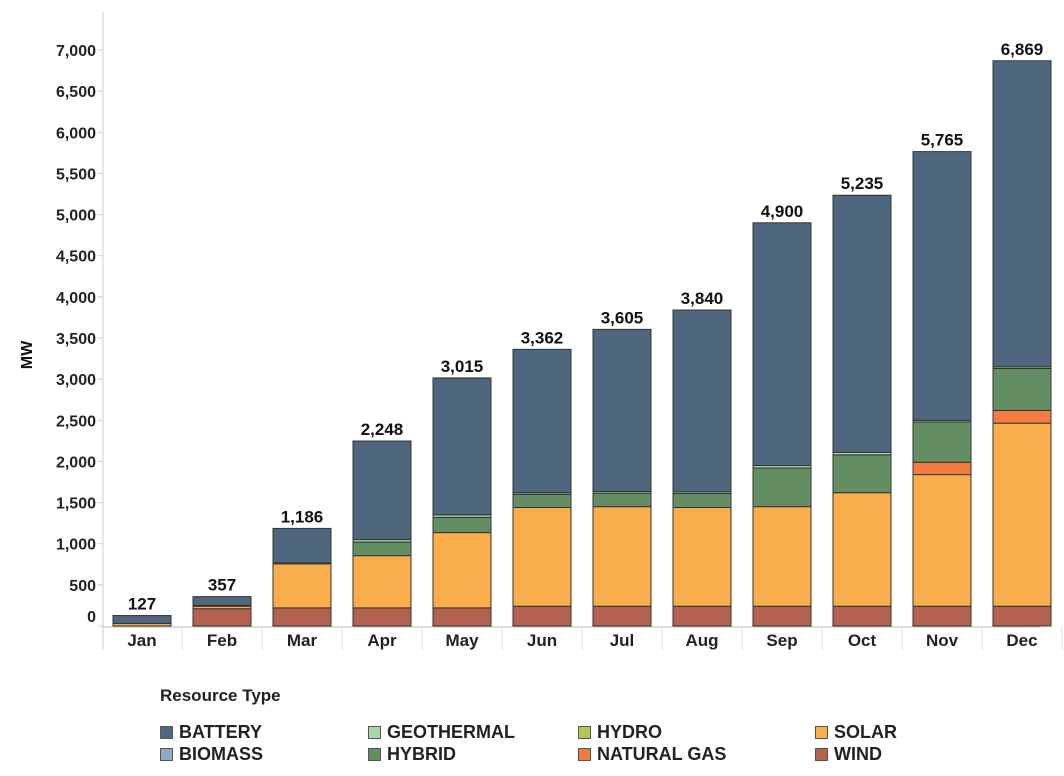 The image size is (1064, 776). Describe the element at coordinates (222, 617) in the screenshot. I see `bar-segment-wind-feb` at that location.